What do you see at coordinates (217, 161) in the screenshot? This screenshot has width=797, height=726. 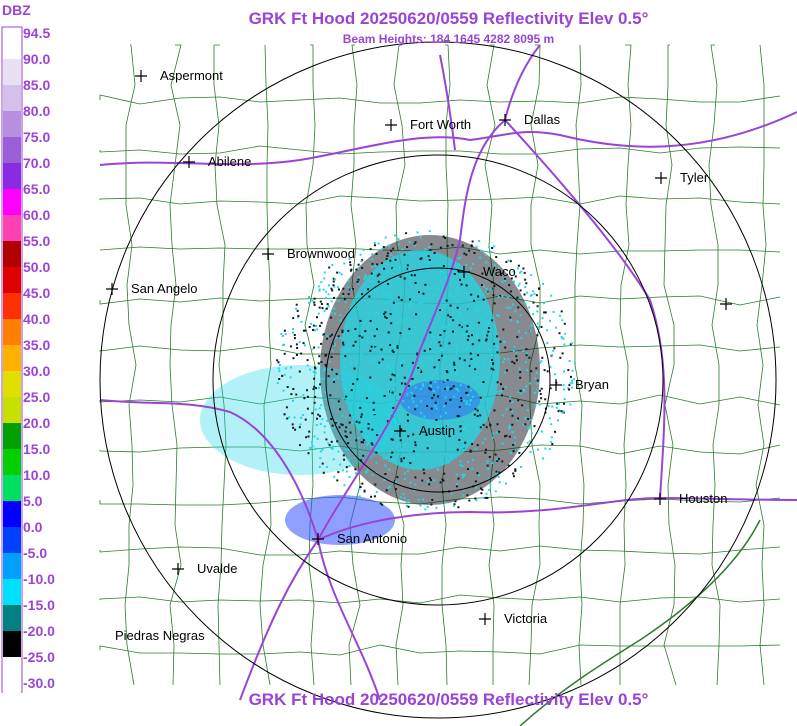 I see `city-marker: Abilene` at bounding box center [217, 161].